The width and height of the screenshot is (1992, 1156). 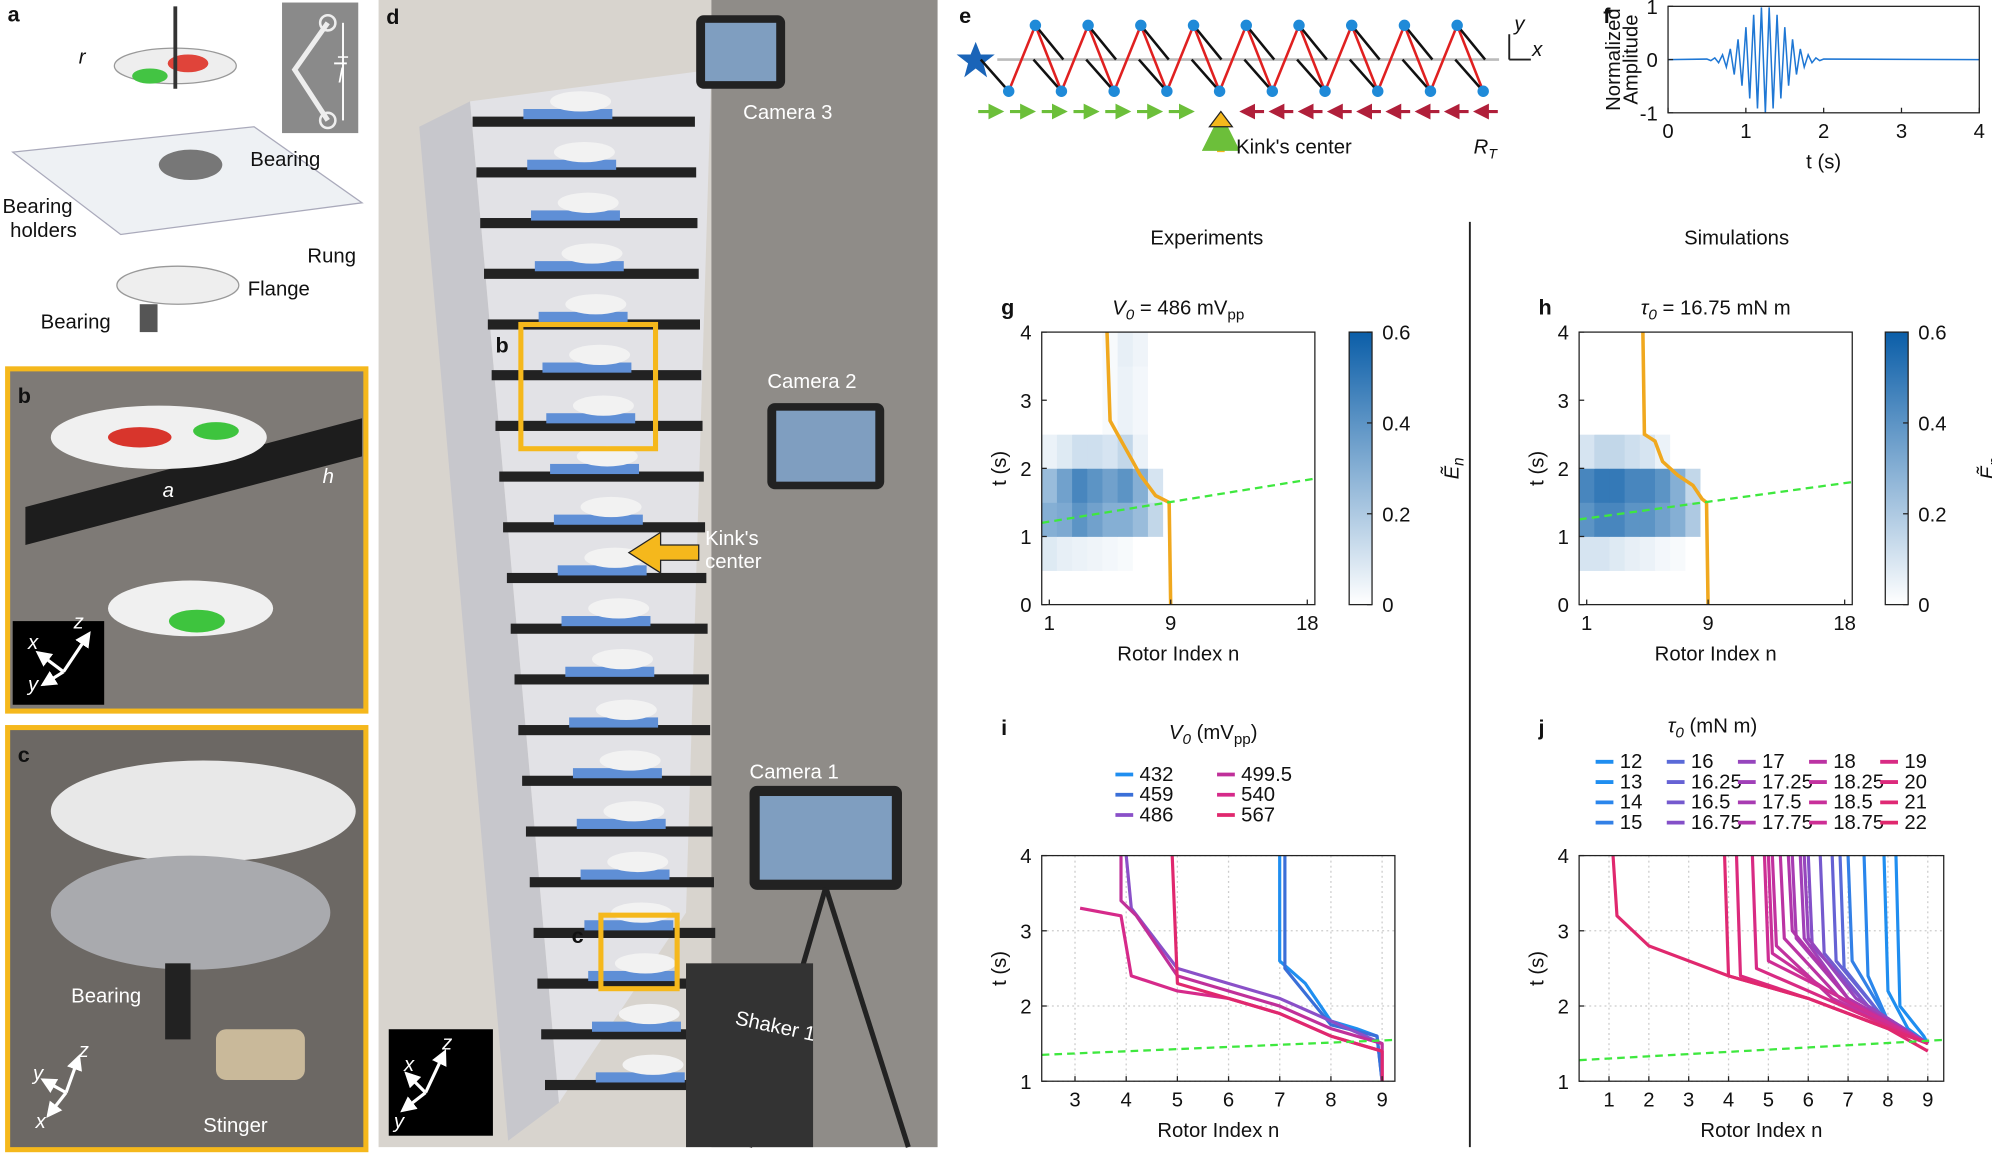 I want to click on axis-letter: z, so click(x=83, y=1051).